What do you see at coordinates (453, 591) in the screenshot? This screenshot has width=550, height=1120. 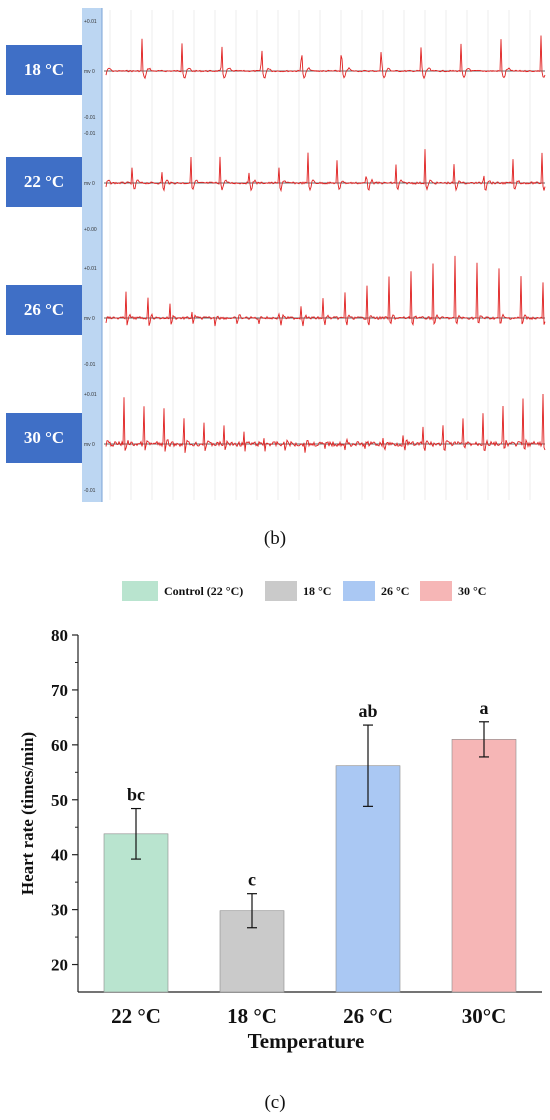 I see `legend-item-30: 30 °C` at bounding box center [453, 591].